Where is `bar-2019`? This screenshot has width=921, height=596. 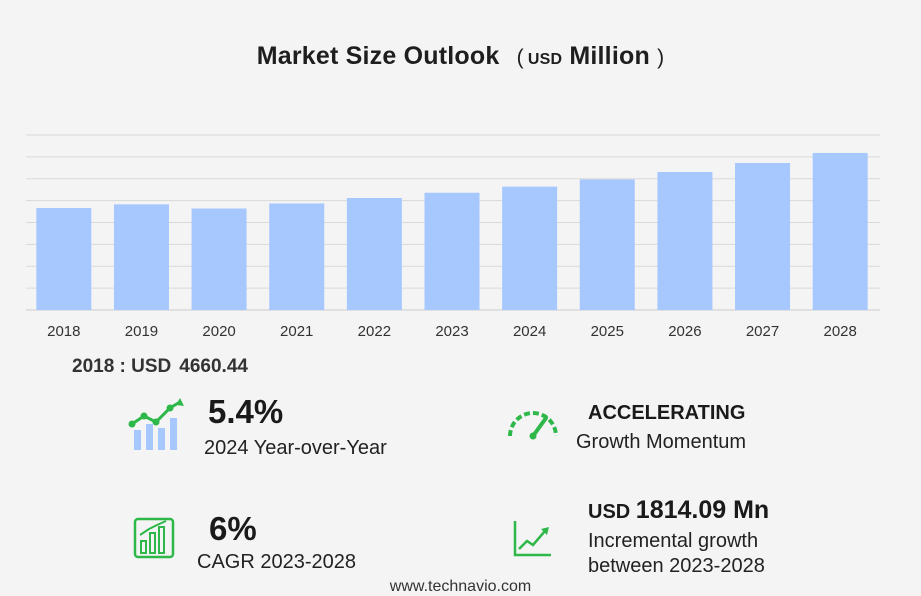
bar-2019 is located at coordinates (141, 257).